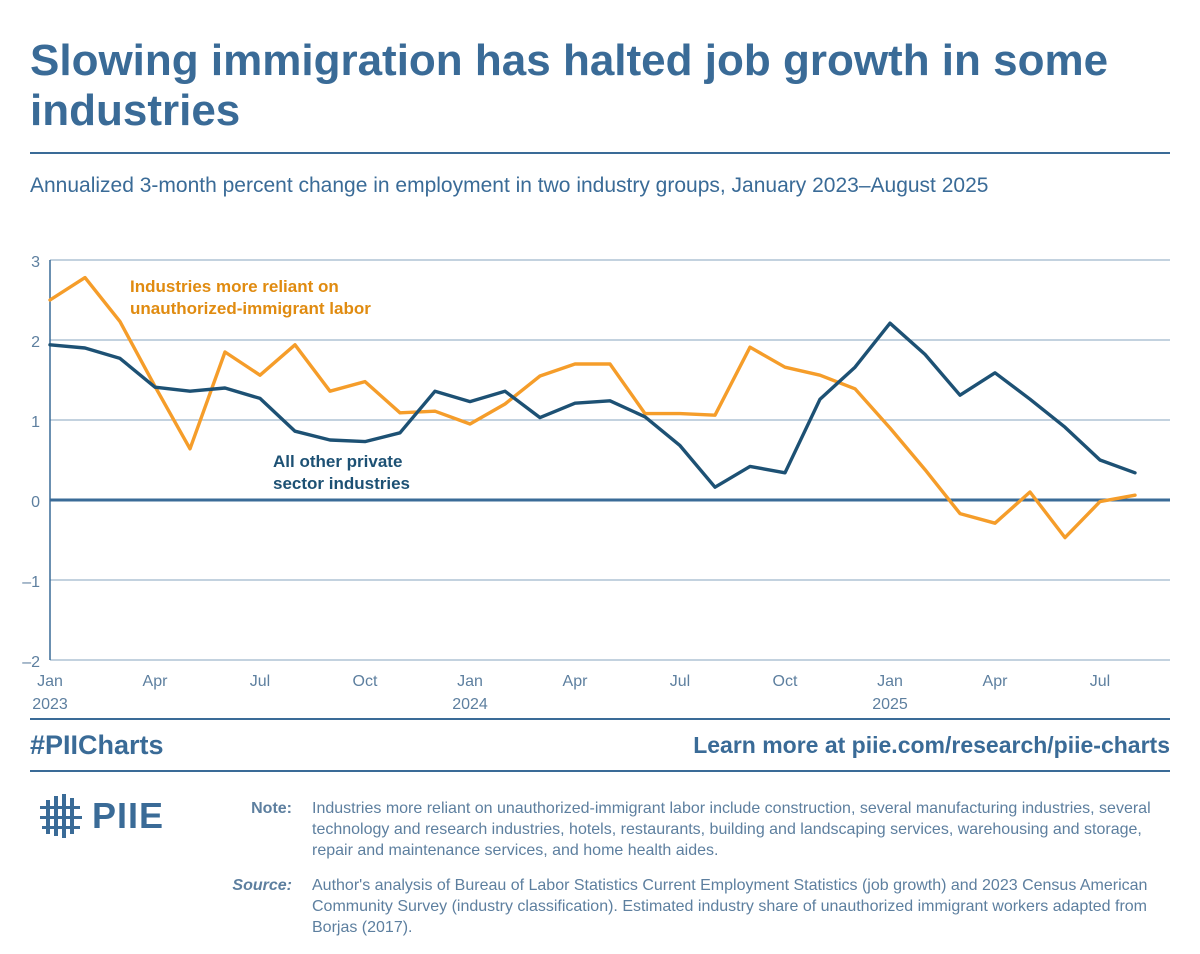  What do you see at coordinates (271, 808) in the screenshot?
I see `note-label: Note:` at bounding box center [271, 808].